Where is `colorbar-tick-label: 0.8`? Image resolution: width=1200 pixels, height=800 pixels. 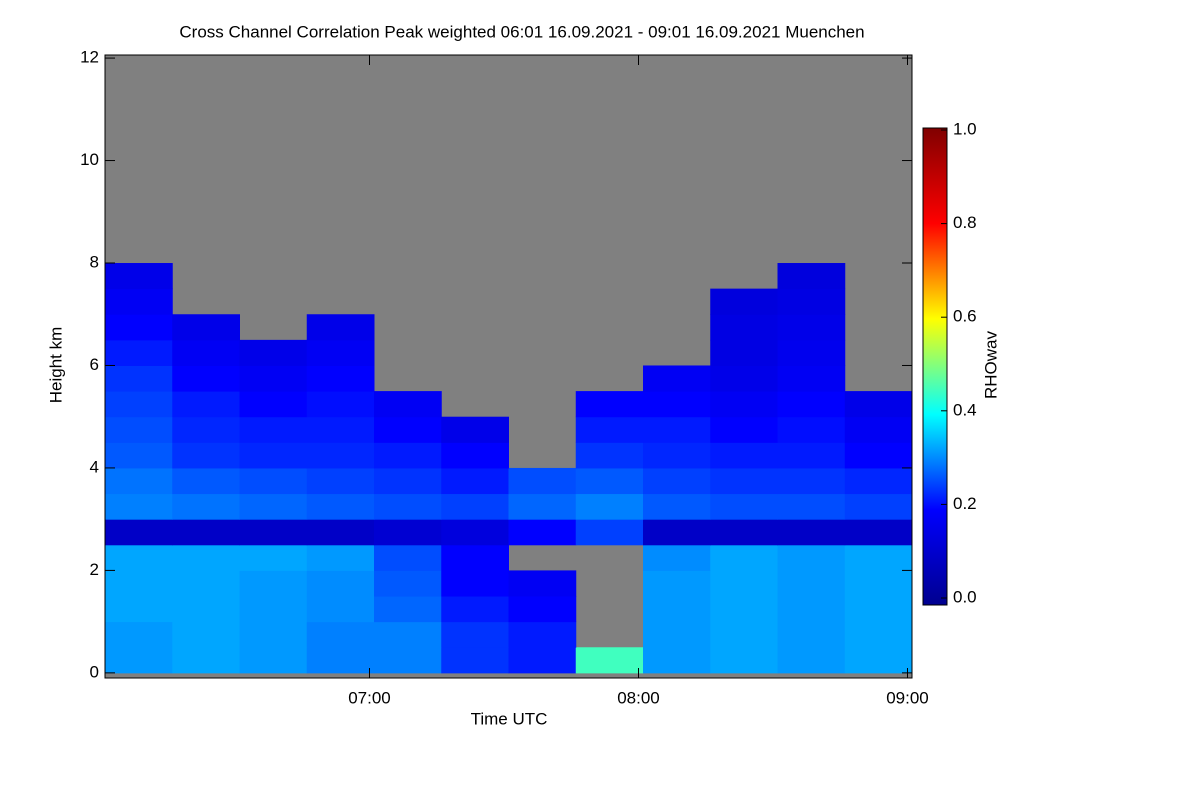 colorbar-tick-label: 0.8 is located at coordinates (965, 222).